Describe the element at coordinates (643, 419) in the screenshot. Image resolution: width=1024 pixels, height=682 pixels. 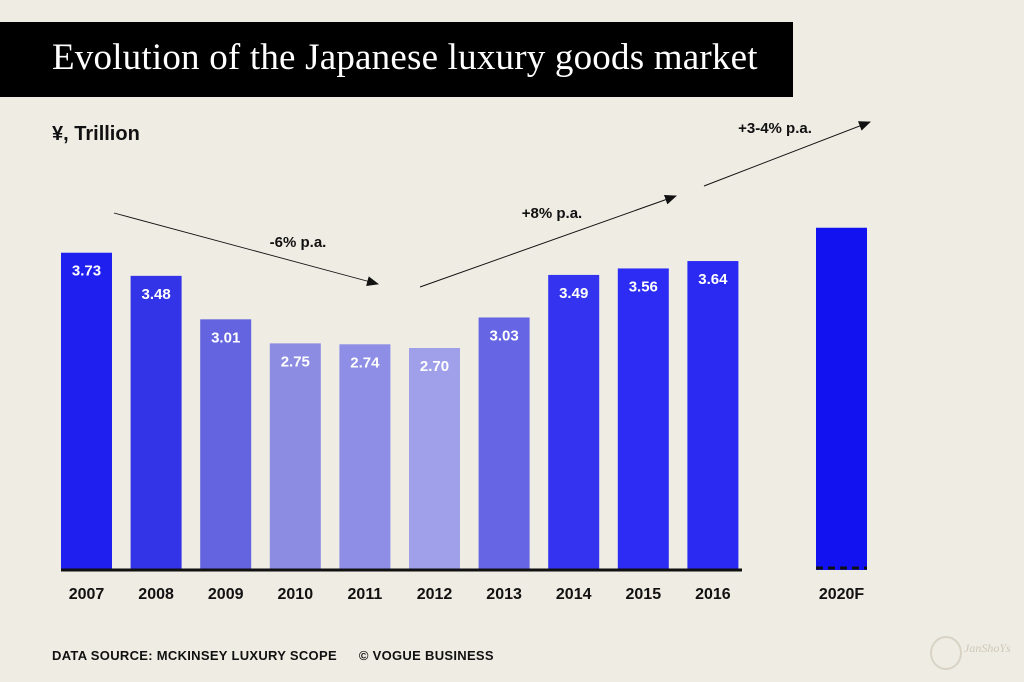
I see `bar-2015` at that location.